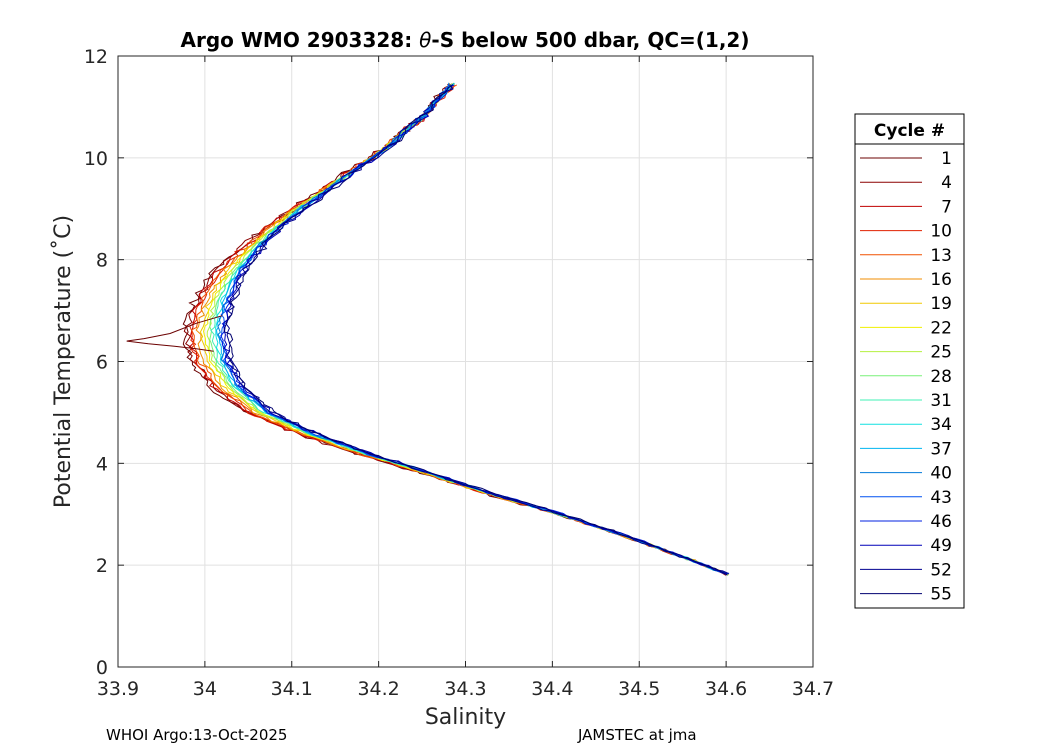 Image resolution: width=1050 pixels, height=750 pixels. I want to click on x-tick-label: 34.7, so click(813, 689).